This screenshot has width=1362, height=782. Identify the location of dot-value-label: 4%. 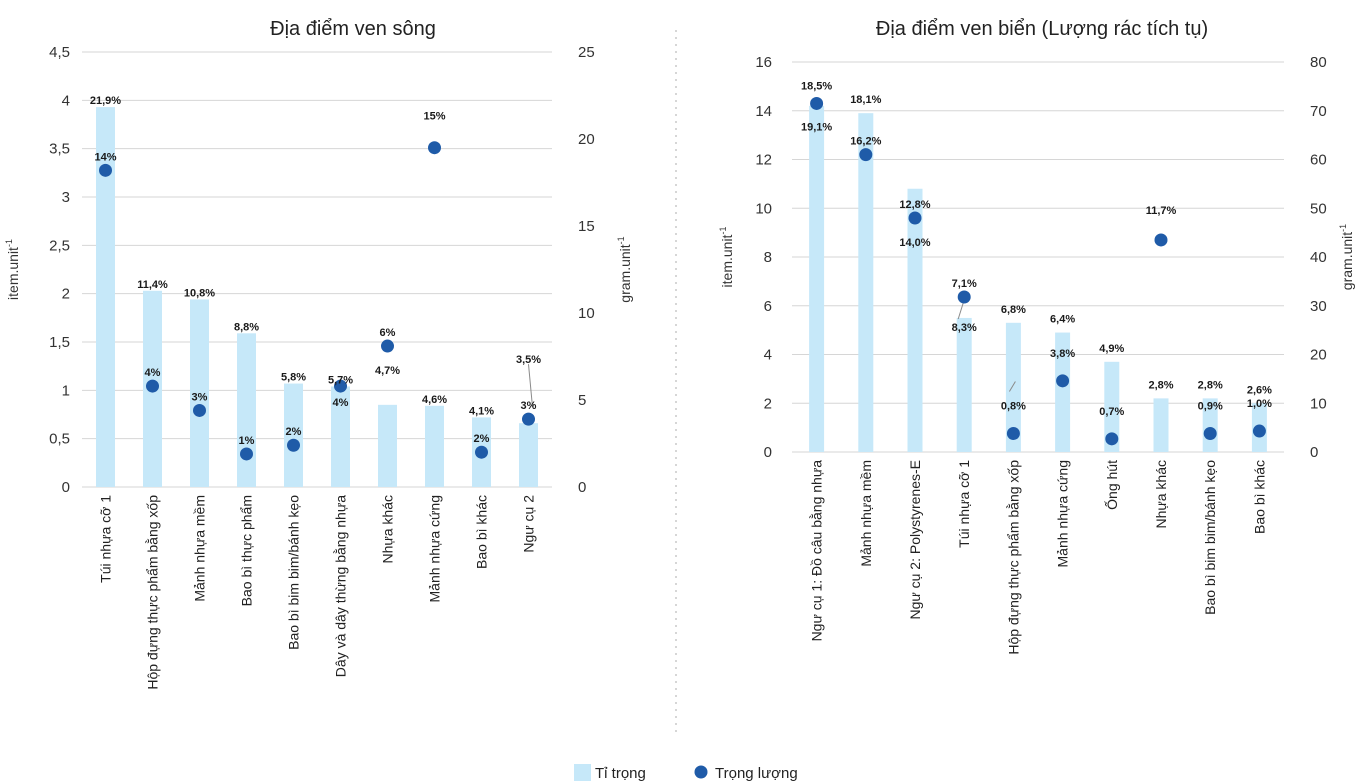
(341, 403).